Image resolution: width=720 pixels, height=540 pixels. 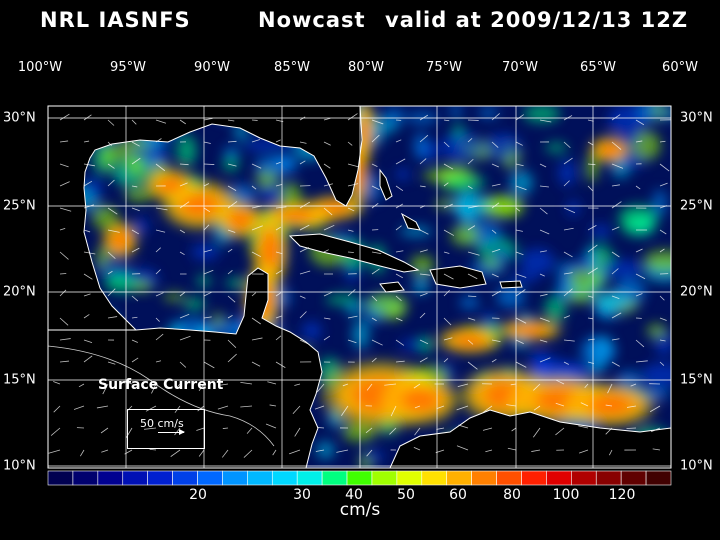 What do you see at coordinates (162, 423) in the screenshot?
I see `reference-vector-label: 50 cm/s` at bounding box center [162, 423].